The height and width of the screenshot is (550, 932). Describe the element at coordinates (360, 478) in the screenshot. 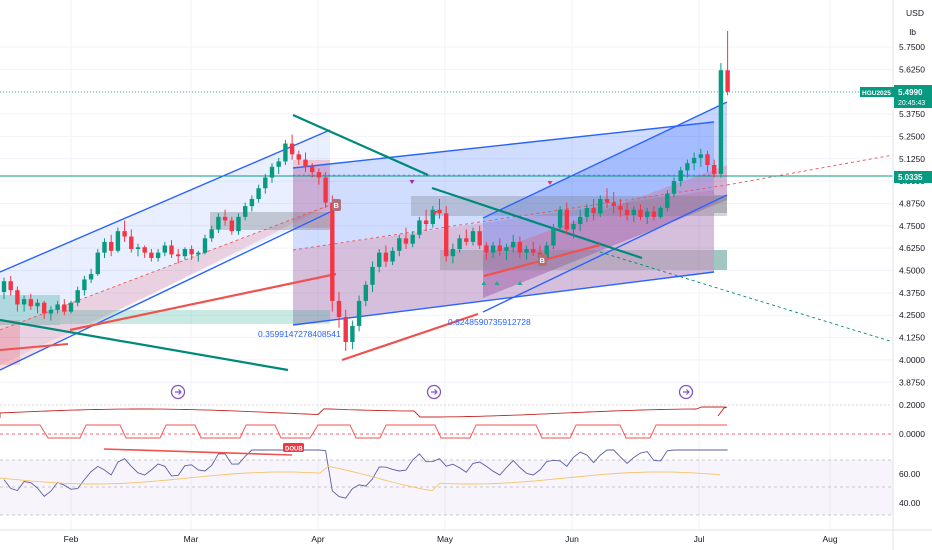

I see `oscillator-signal-line` at that location.